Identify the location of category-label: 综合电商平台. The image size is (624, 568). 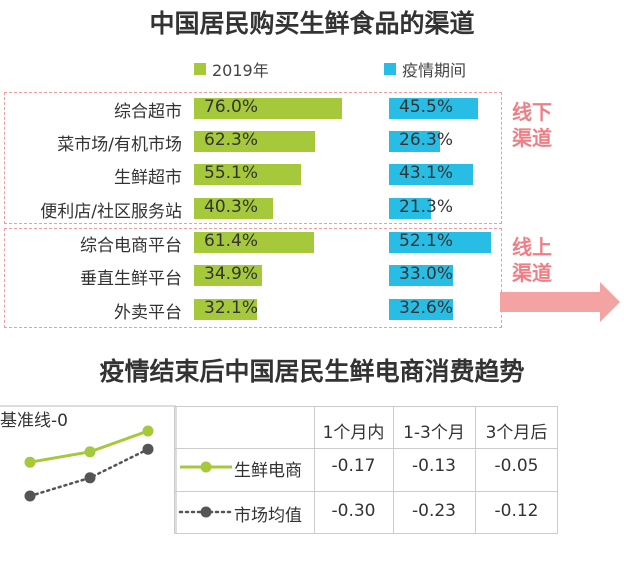
(131, 246).